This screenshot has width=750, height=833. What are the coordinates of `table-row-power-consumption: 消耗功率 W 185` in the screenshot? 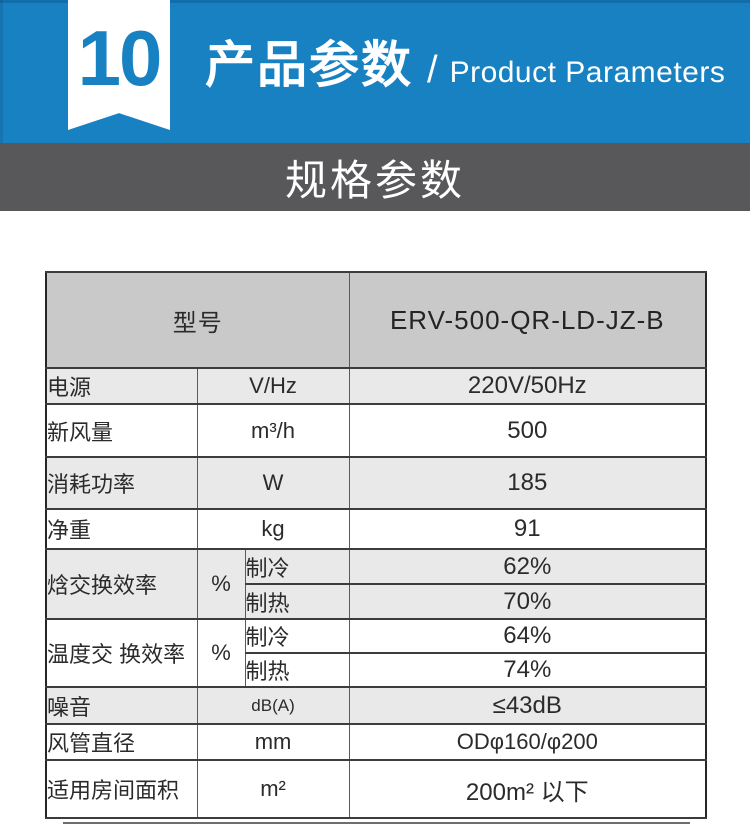 It's located at (376, 483).